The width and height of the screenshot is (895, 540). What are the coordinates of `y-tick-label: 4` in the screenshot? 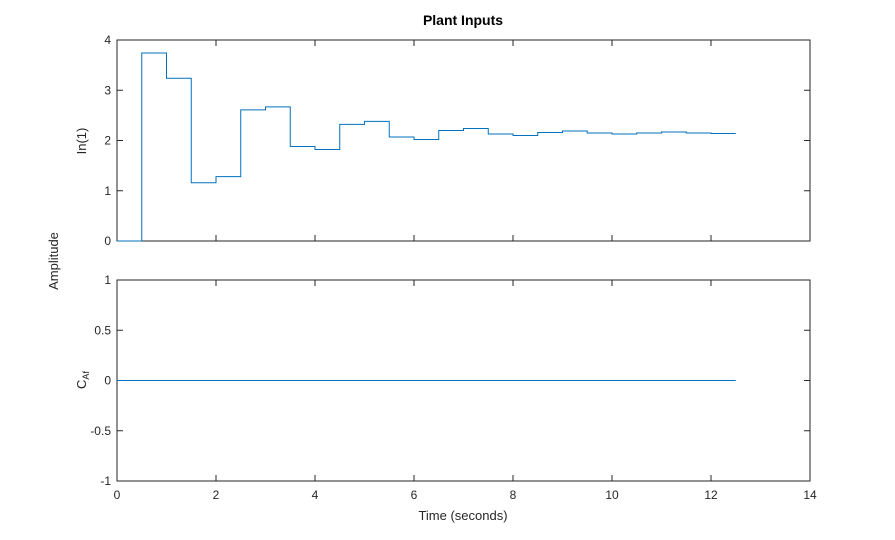 It's located at (107, 40).